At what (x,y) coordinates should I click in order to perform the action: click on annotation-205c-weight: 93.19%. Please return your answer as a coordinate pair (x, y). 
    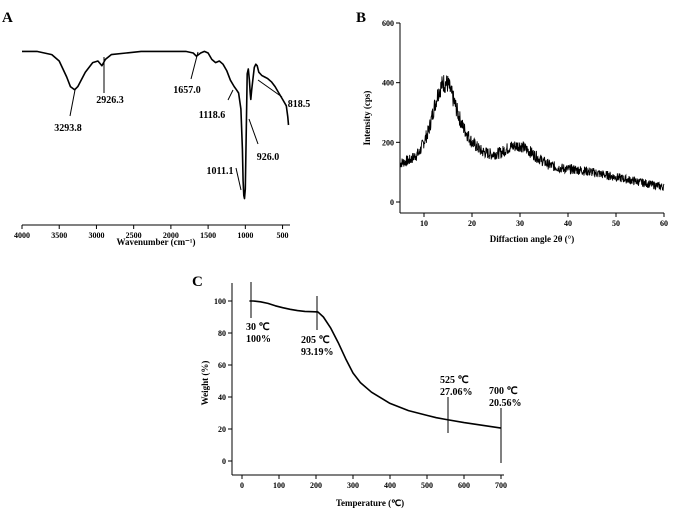
    Looking at the image, I should click on (317, 352).